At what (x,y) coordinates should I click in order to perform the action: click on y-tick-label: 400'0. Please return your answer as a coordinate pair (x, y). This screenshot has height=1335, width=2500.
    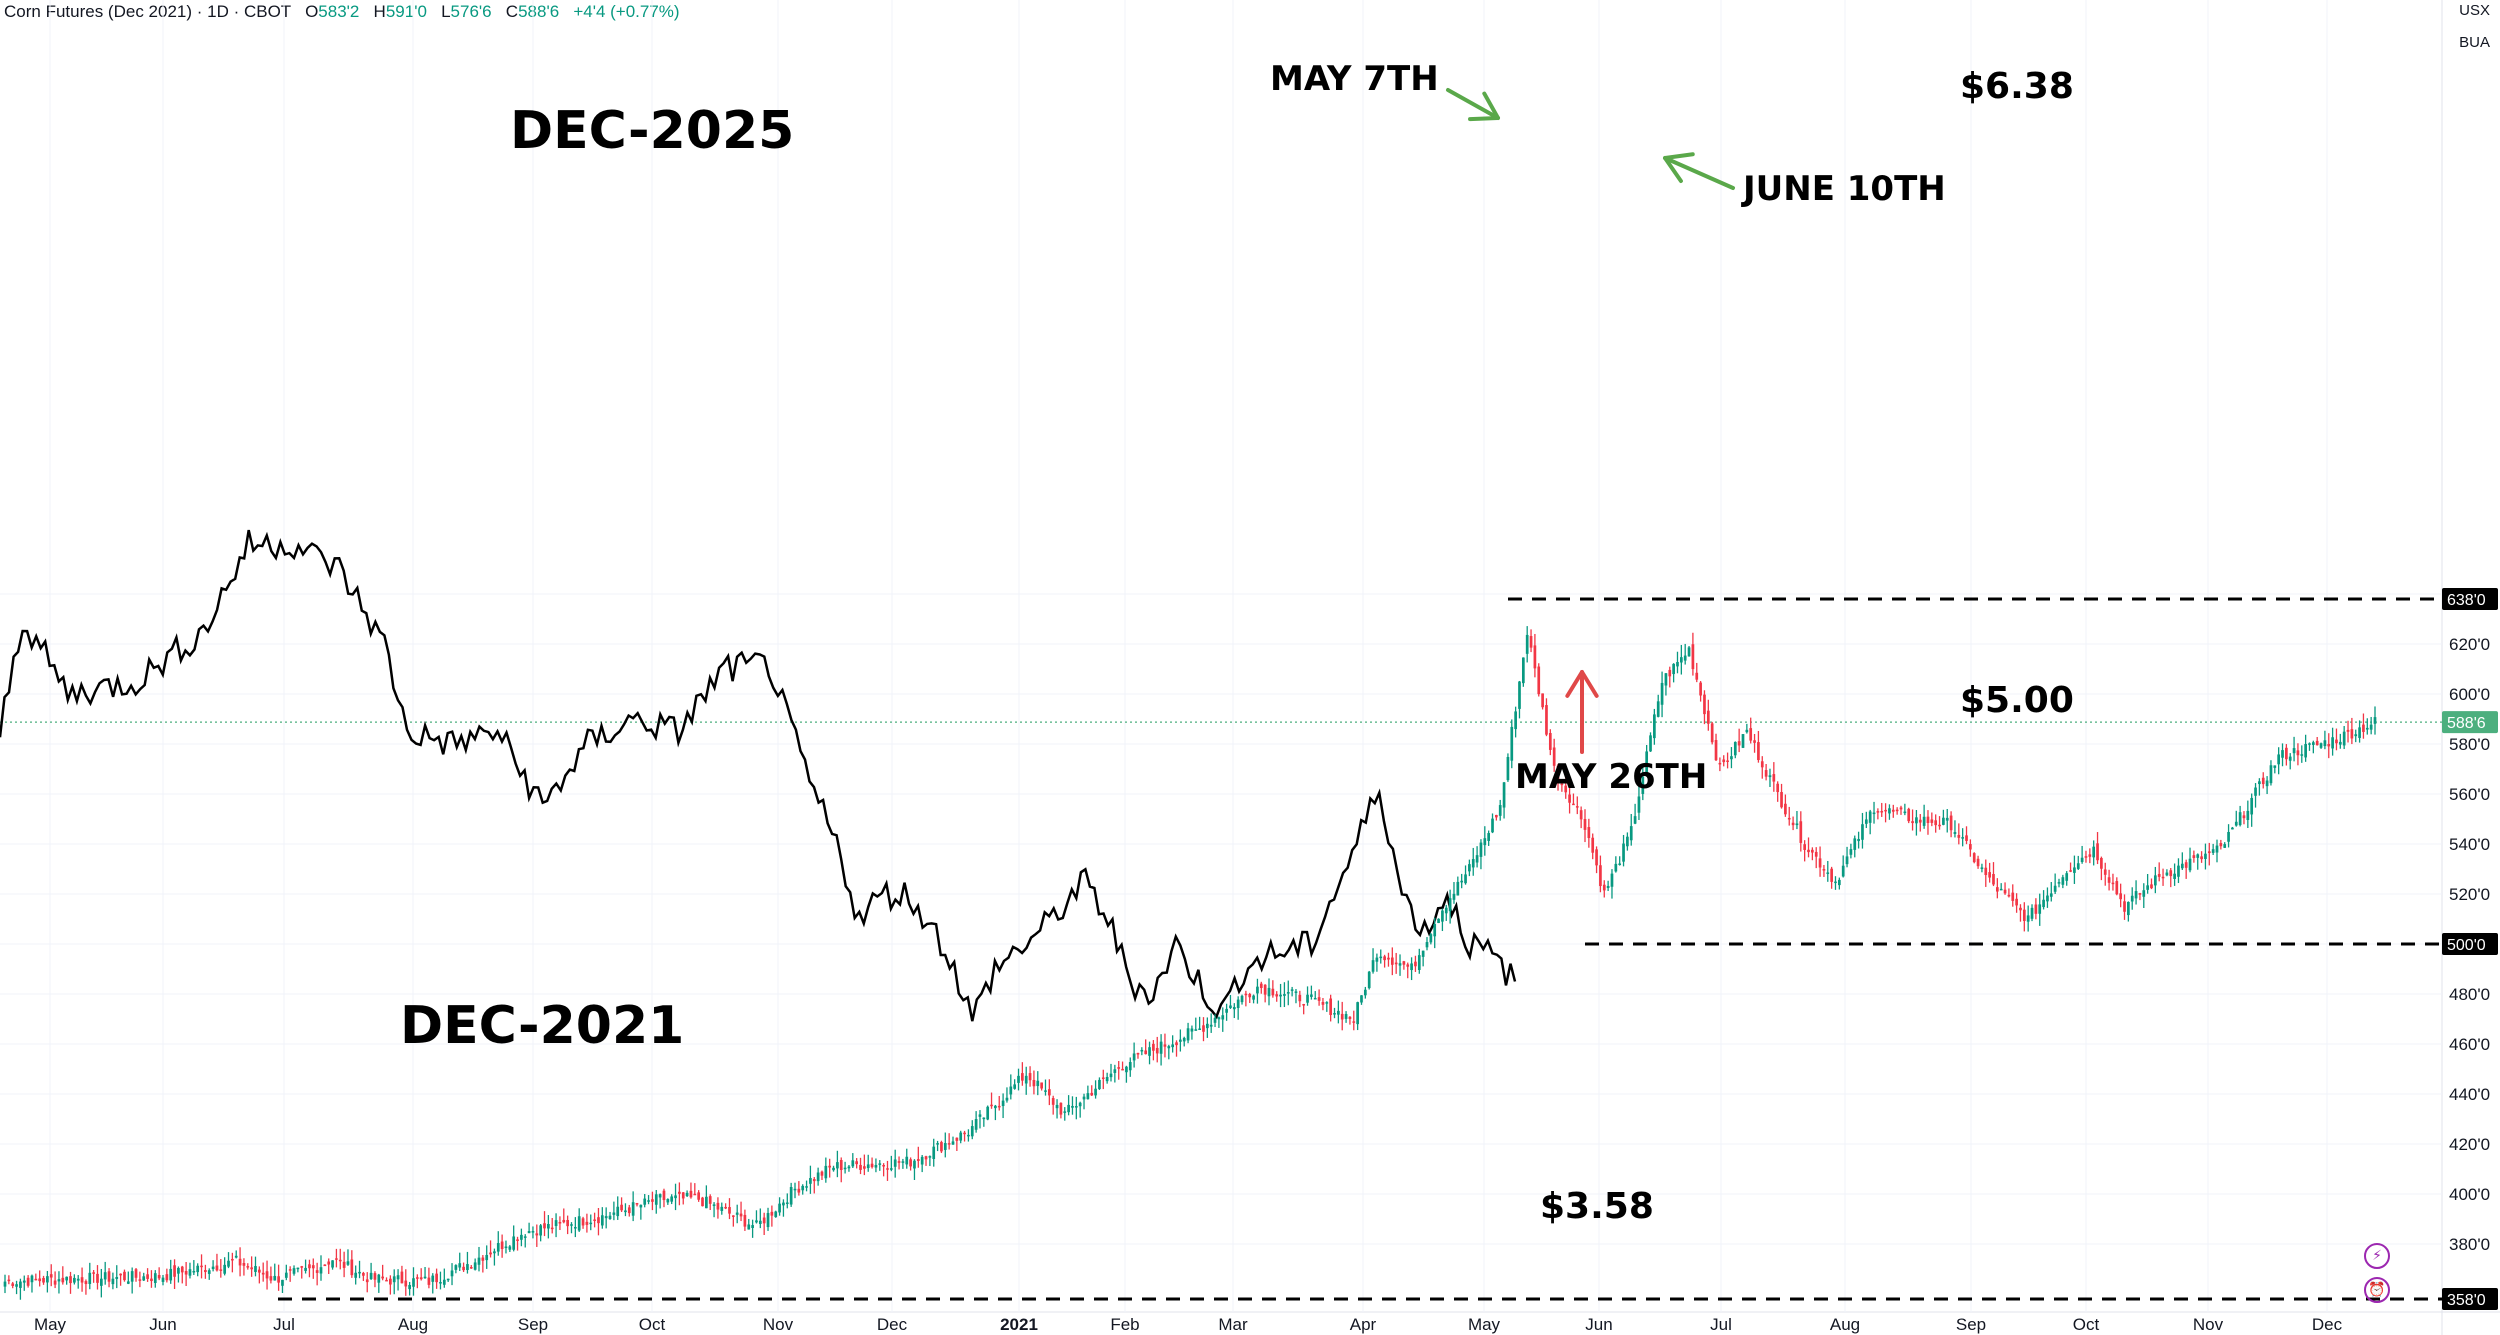
    Looking at the image, I should click on (2469, 1194).